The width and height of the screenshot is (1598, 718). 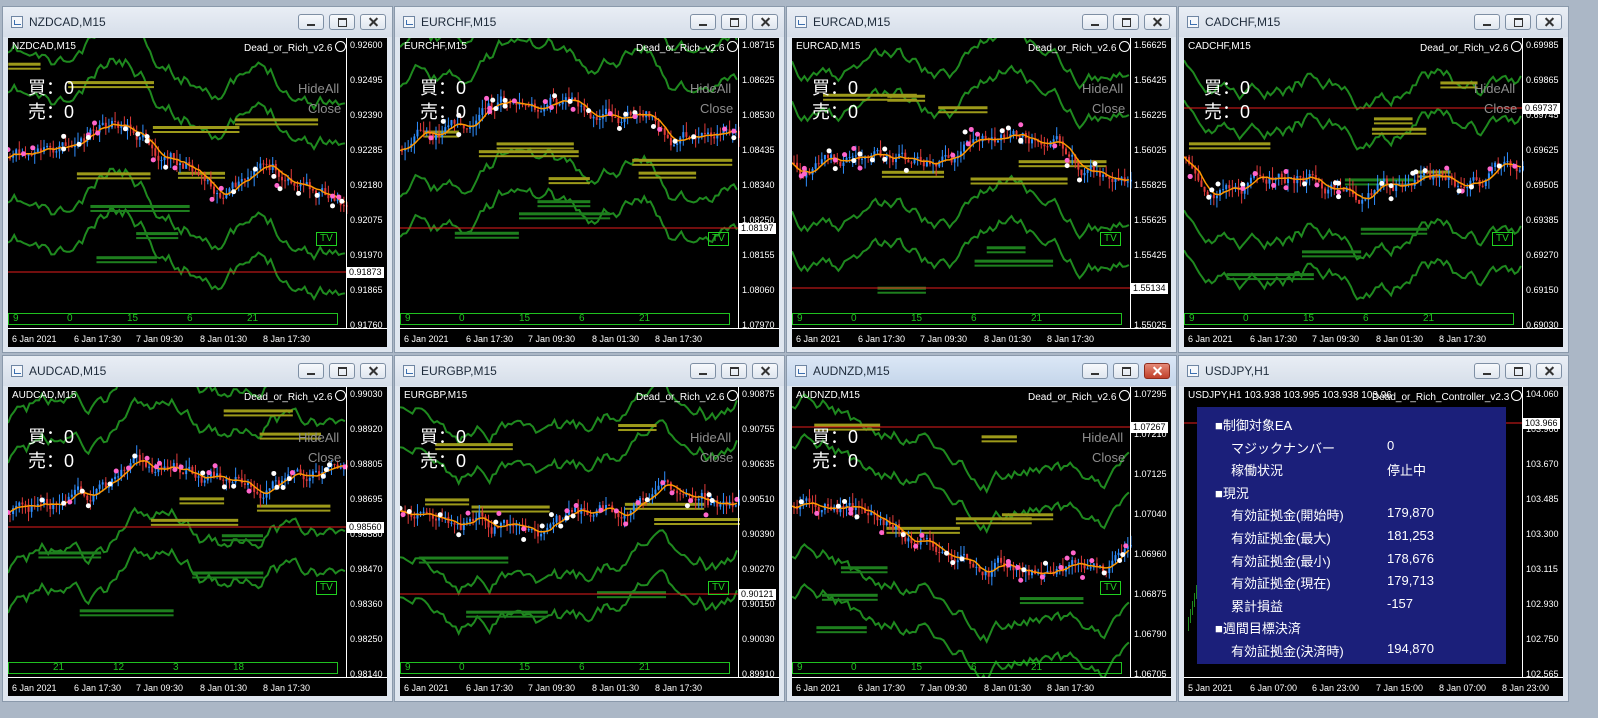 What do you see at coordinates (981, 371) in the screenshot?
I see `title-bar: AUDNZD,M15` at bounding box center [981, 371].